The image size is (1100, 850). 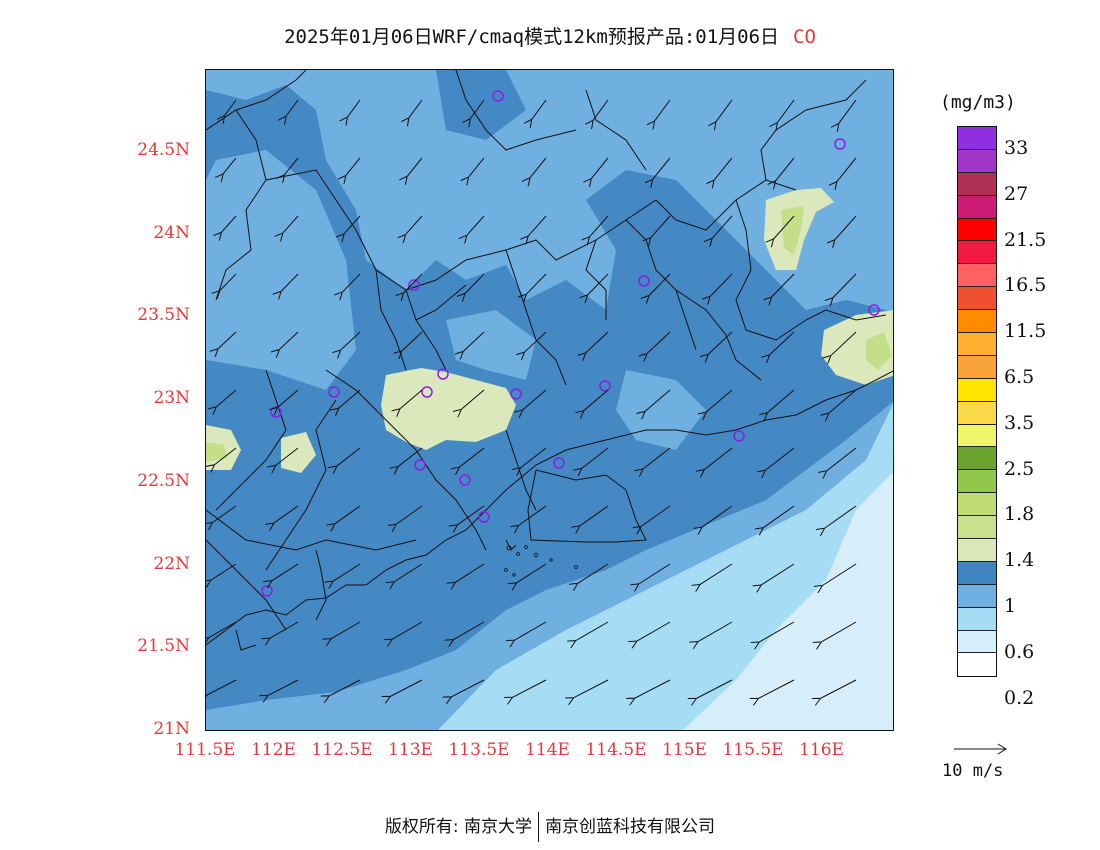 What do you see at coordinates (879, 351) in the screenshot?
I see `patch-14-shantou` at bounding box center [879, 351].